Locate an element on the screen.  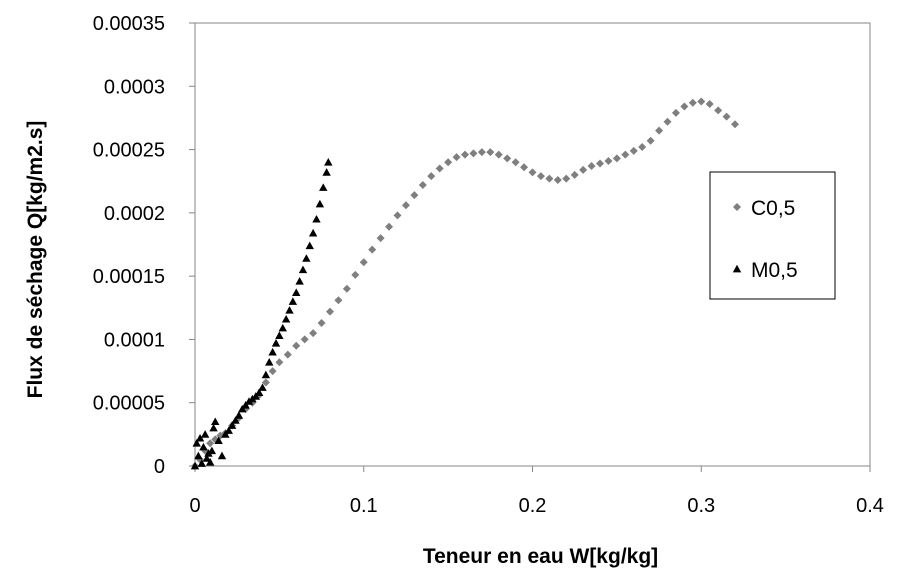
legend-box is located at coordinates (772, 235).